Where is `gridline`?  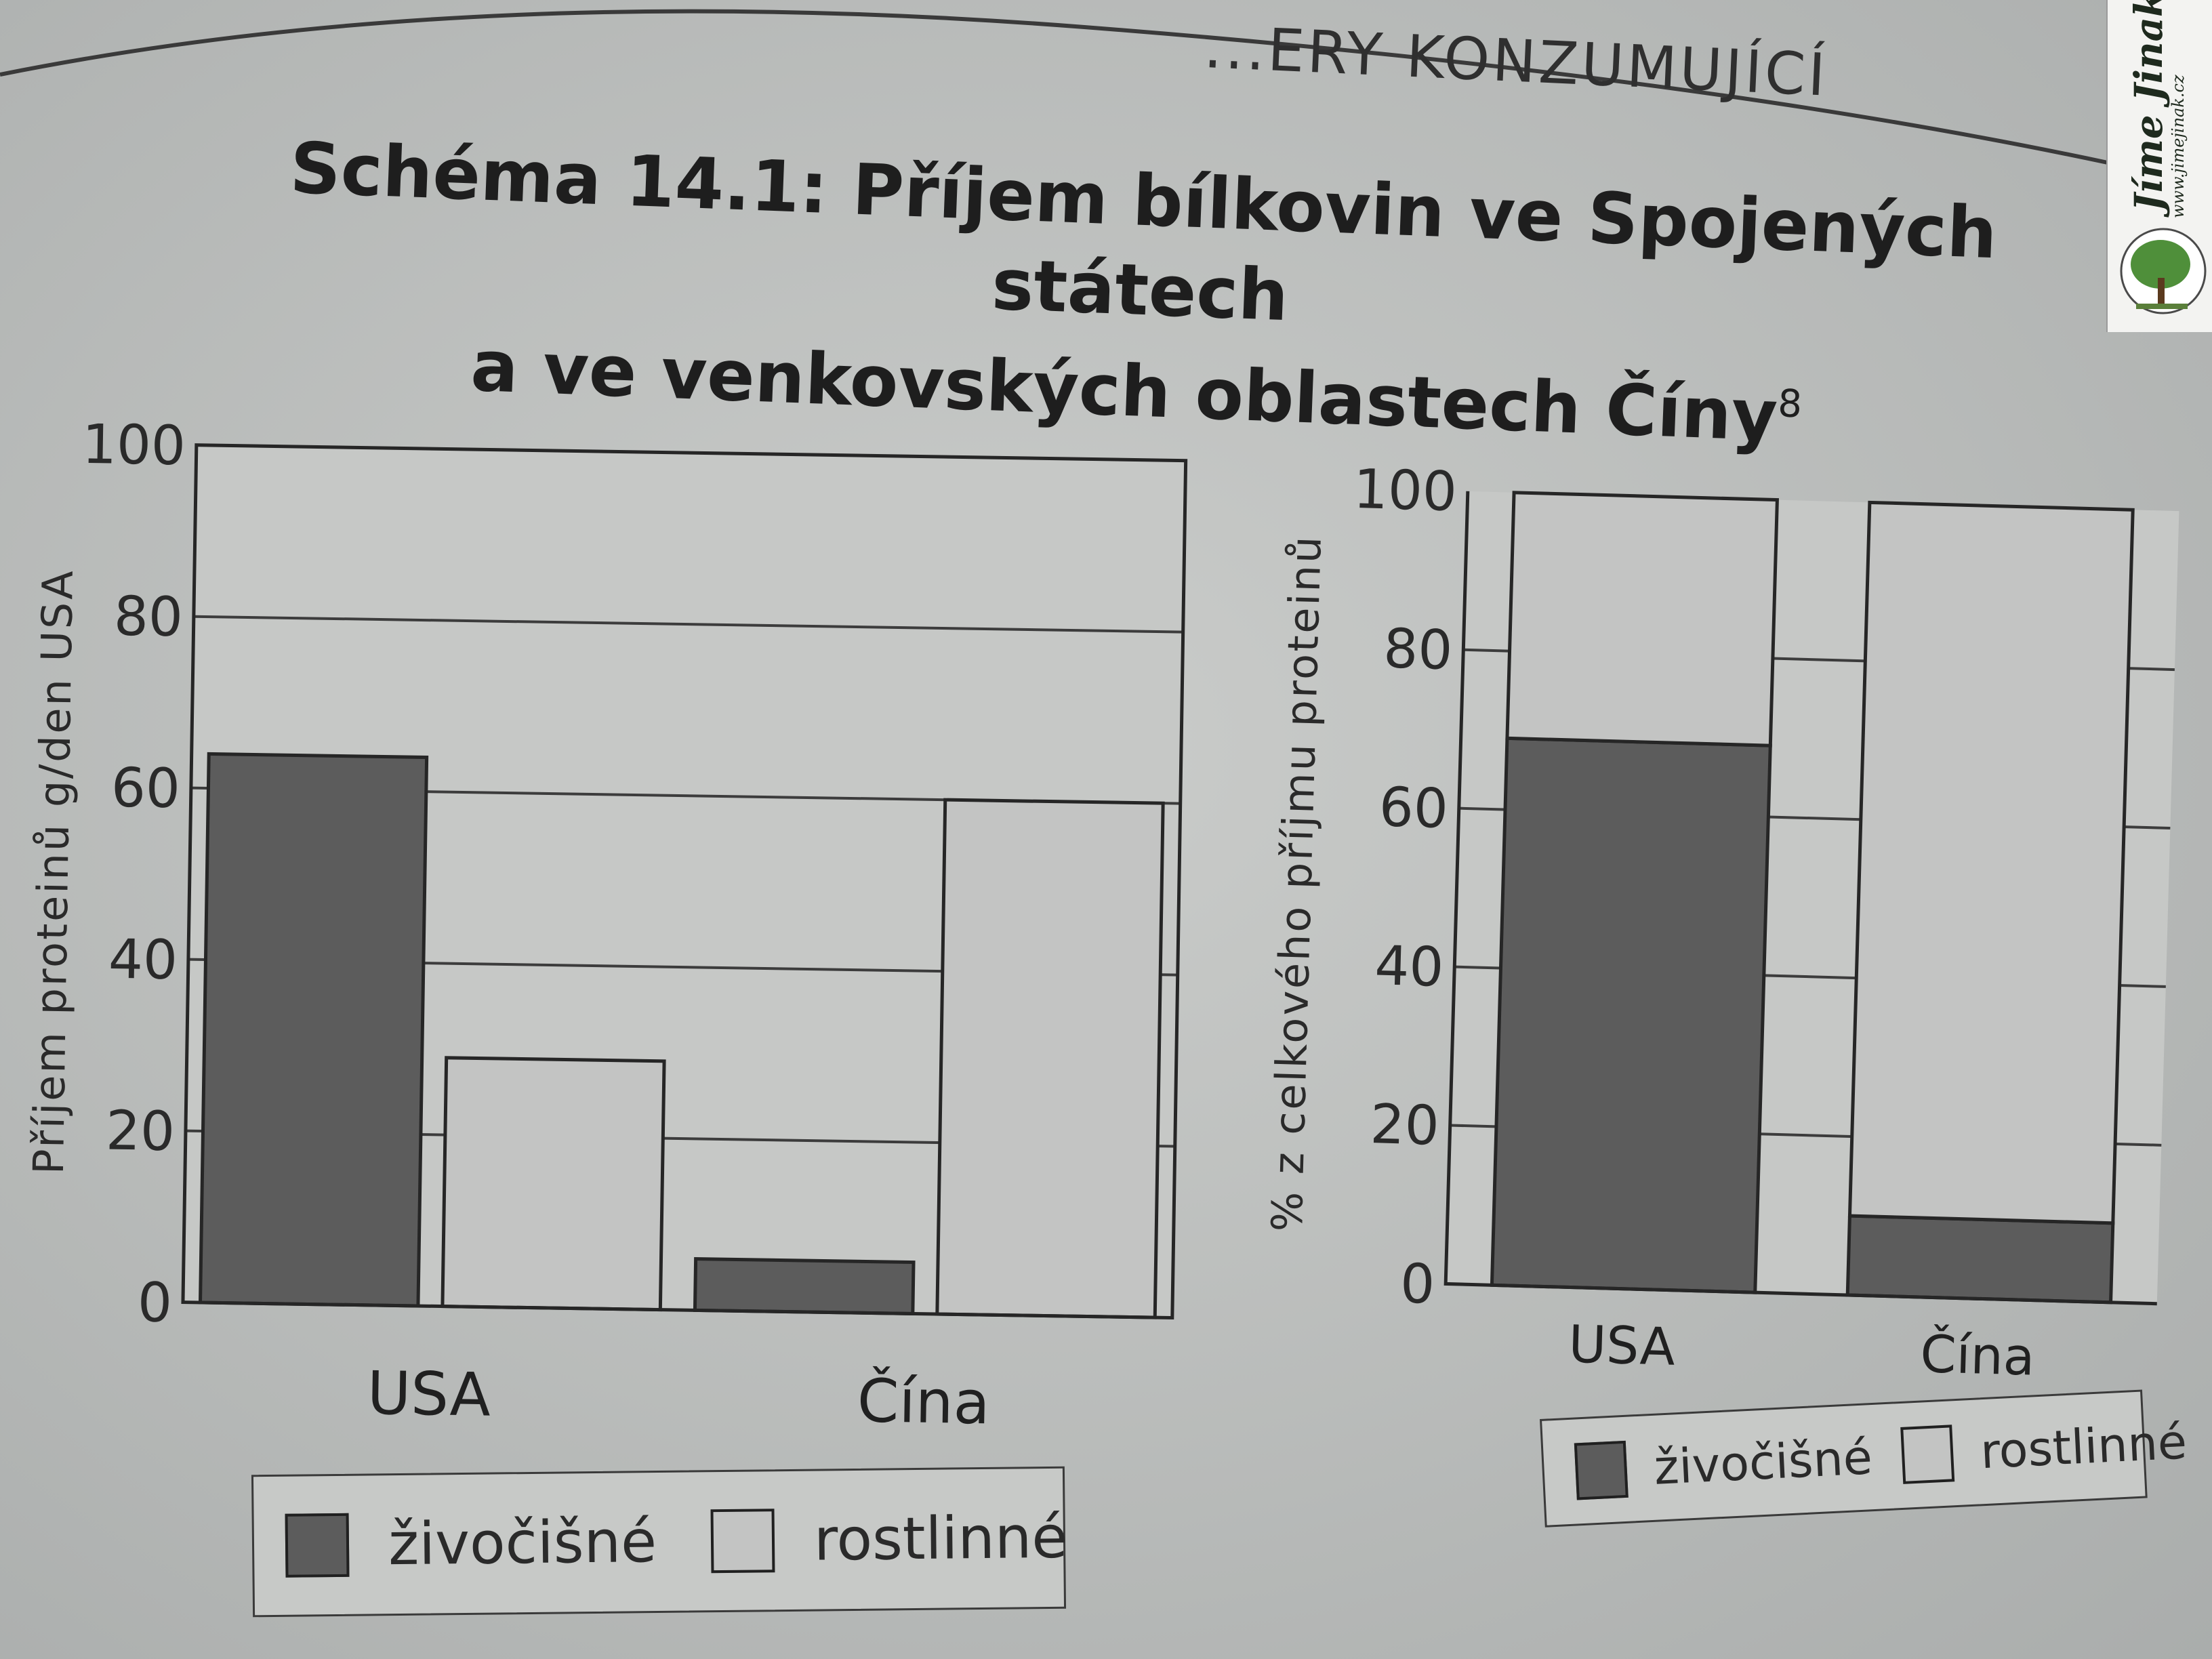
gridline is located at coordinates (688, 624).